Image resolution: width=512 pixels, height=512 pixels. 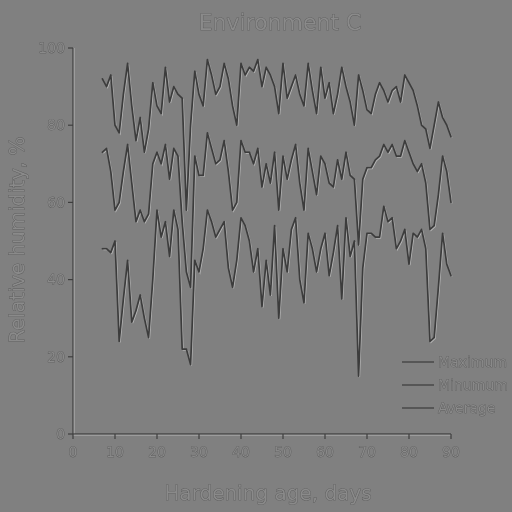 I want to click on x-tick-label: 60, so click(x=325, y=453).